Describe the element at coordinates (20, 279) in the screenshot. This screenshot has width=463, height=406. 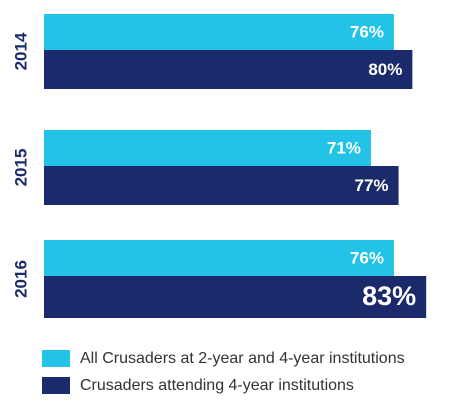
I see `category-label: 2016` at that location.